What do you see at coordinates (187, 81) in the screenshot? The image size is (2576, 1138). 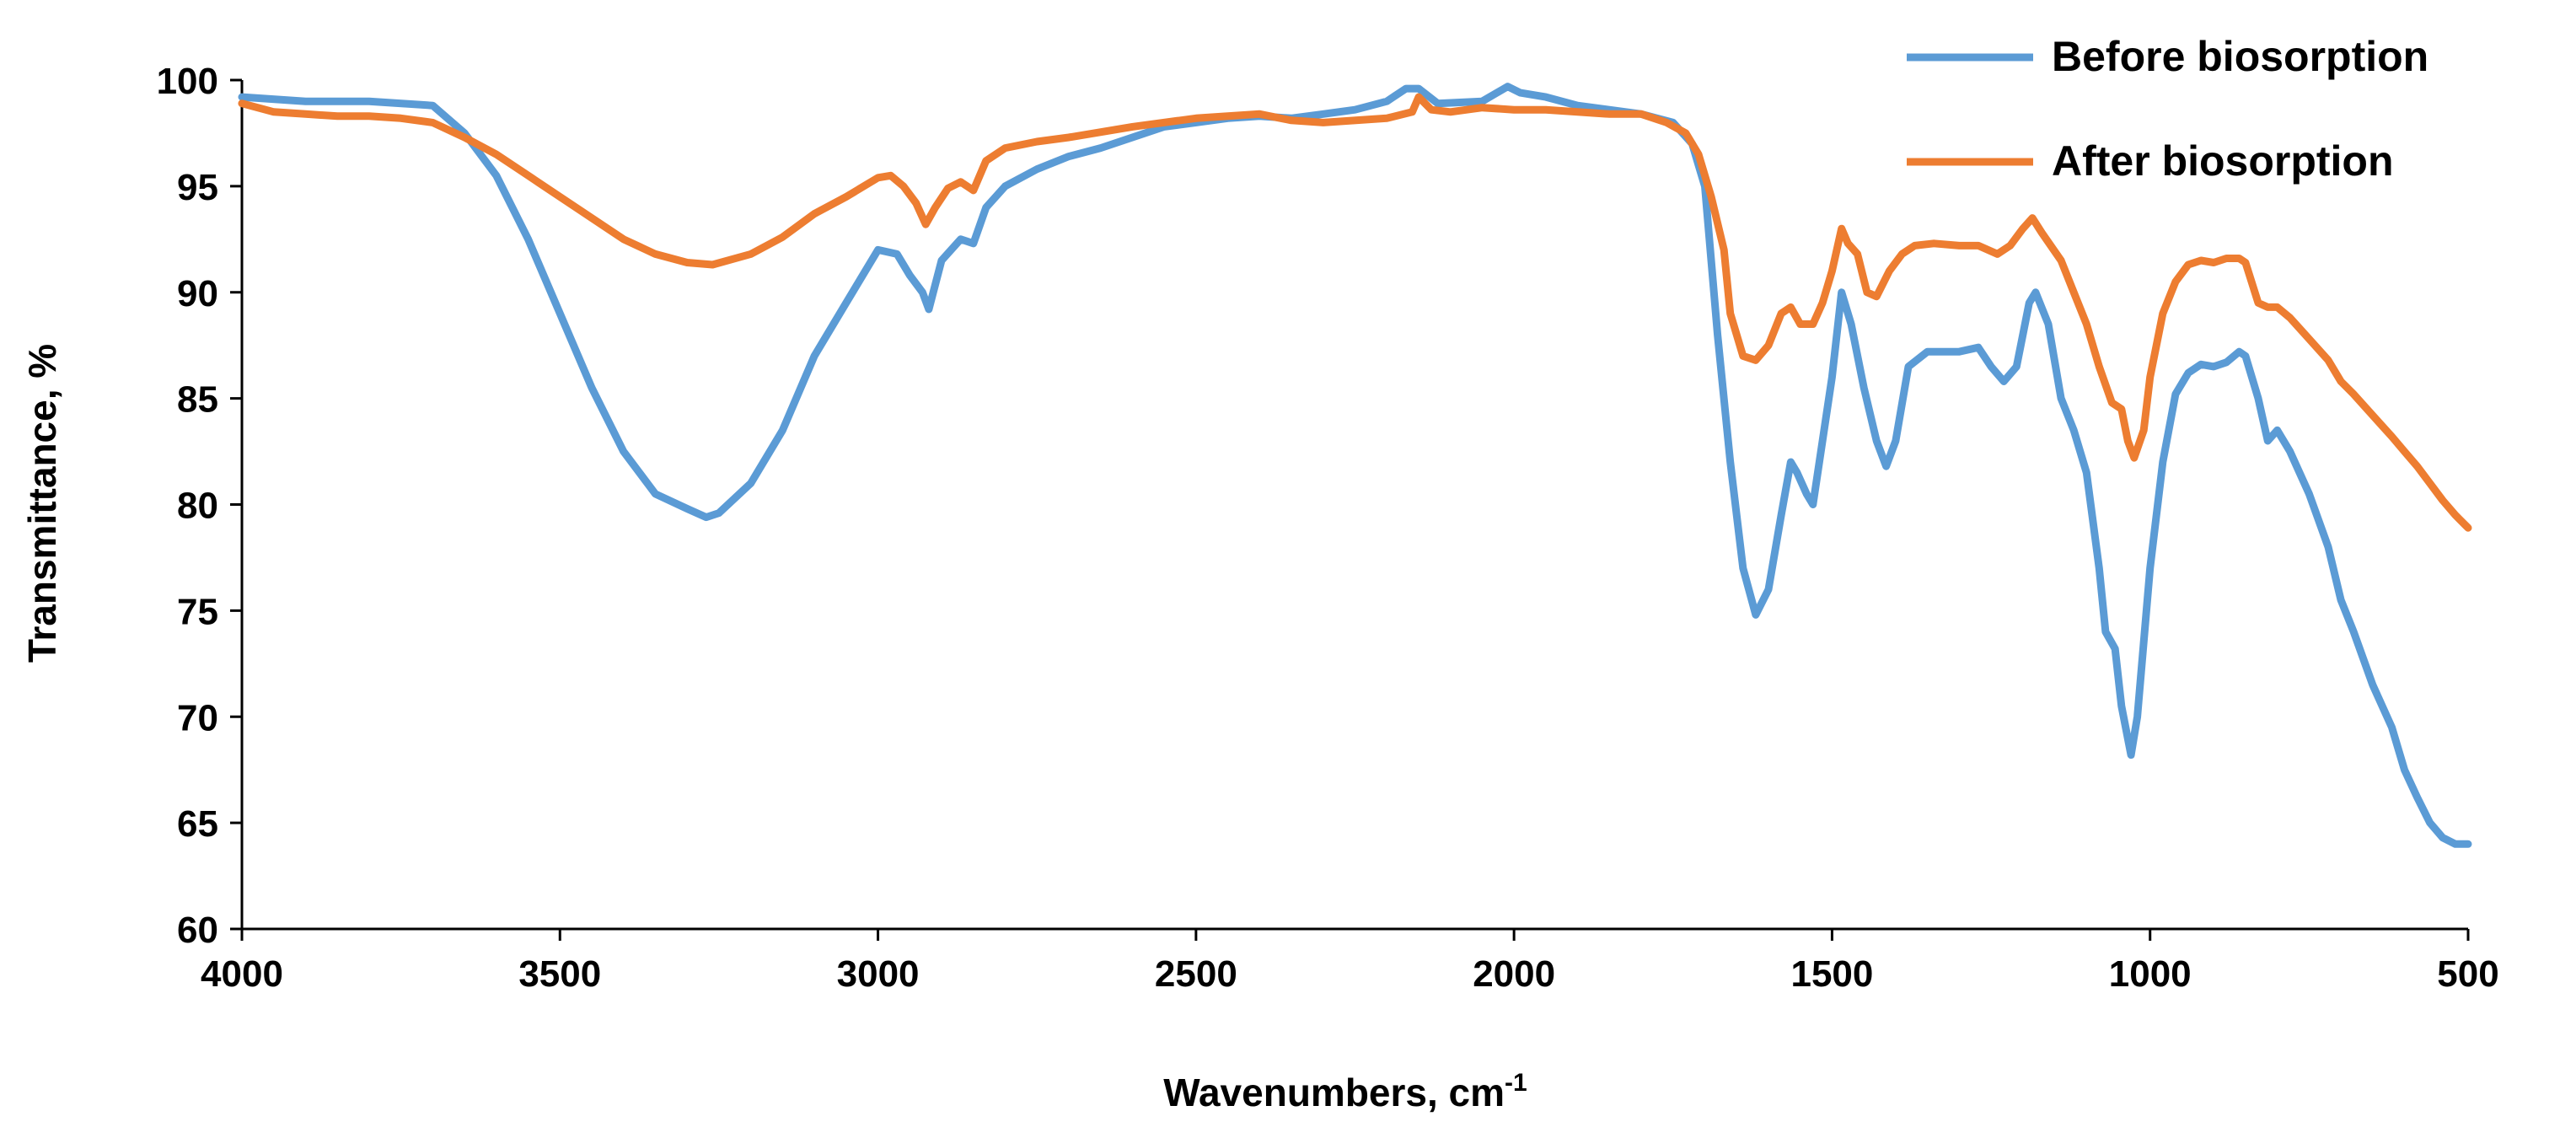 I see `y-tick-label: 100` at bounding box center [187, 81].